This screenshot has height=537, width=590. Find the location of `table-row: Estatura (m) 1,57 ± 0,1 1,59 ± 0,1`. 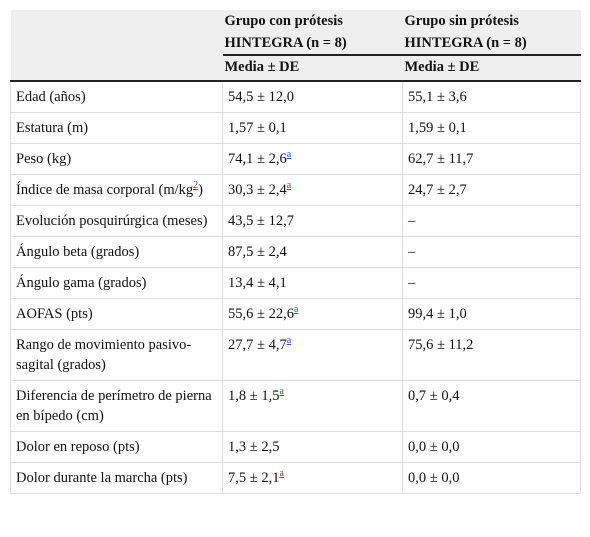

table-row: Estatura (m) 1,57 ± 0,1 1,59 ± 0,1 is located at coordinates (295, 128).